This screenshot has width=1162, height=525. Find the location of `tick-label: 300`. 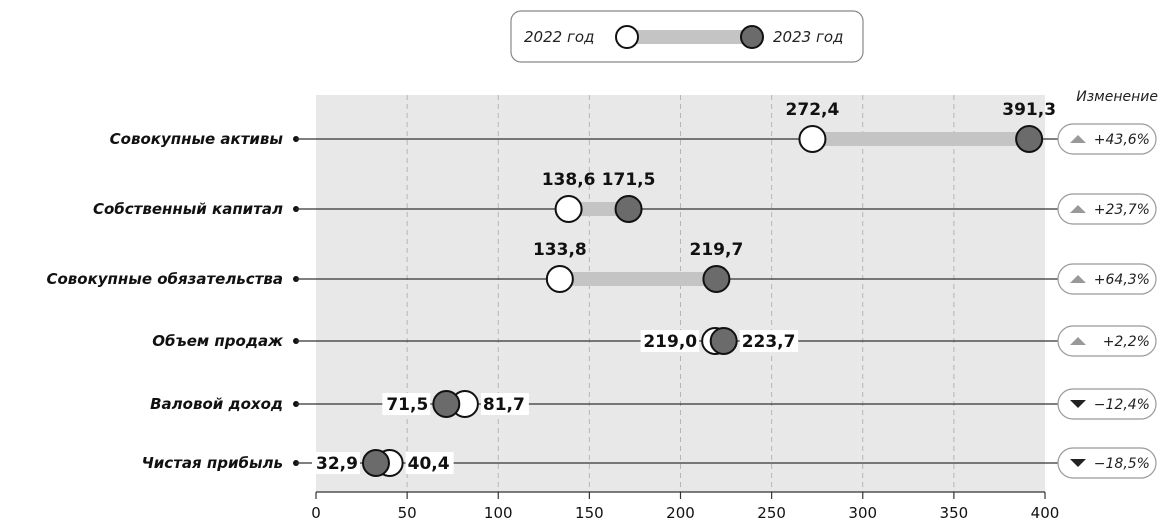

tick-label: 300 is located at coordinates (862, 513).